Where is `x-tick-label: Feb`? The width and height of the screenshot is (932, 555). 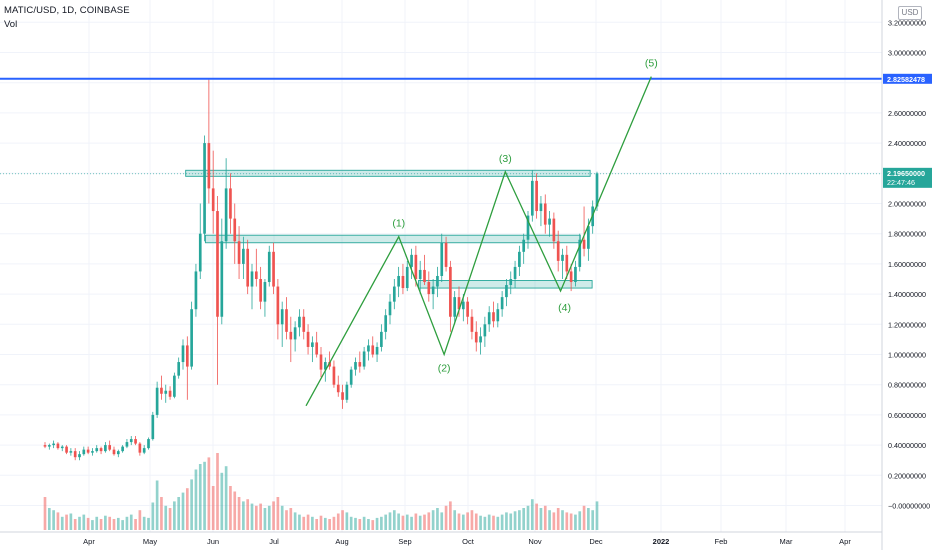
x-tick-label: Feb is located at coordinates (721, 541).